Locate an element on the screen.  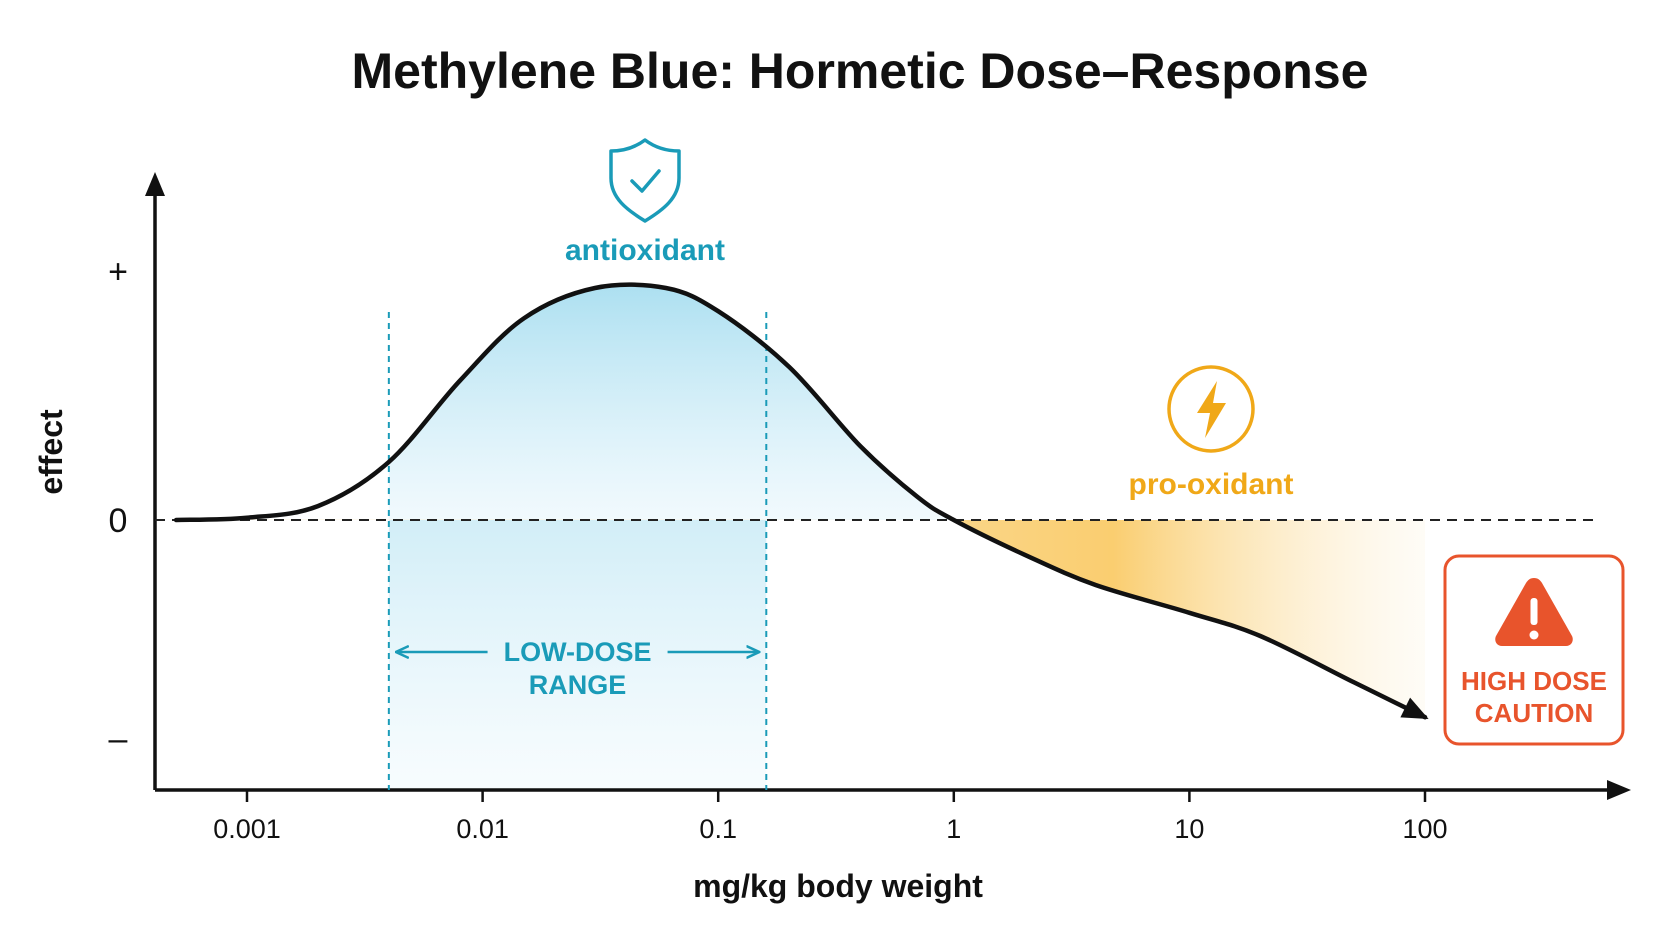
y-axis-arrow-icon is located at coordinates (155, 184).